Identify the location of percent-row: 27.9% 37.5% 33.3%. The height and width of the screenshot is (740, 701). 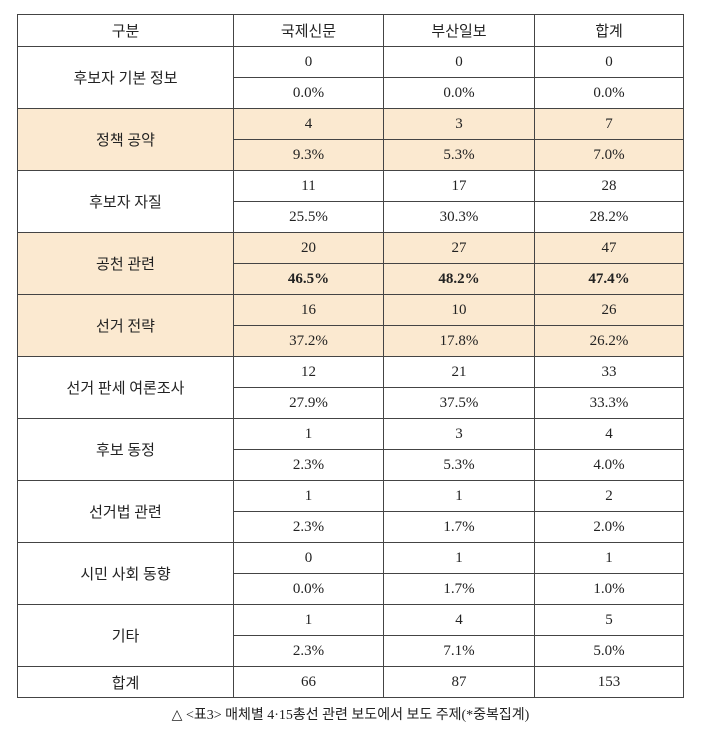
(351, 403).